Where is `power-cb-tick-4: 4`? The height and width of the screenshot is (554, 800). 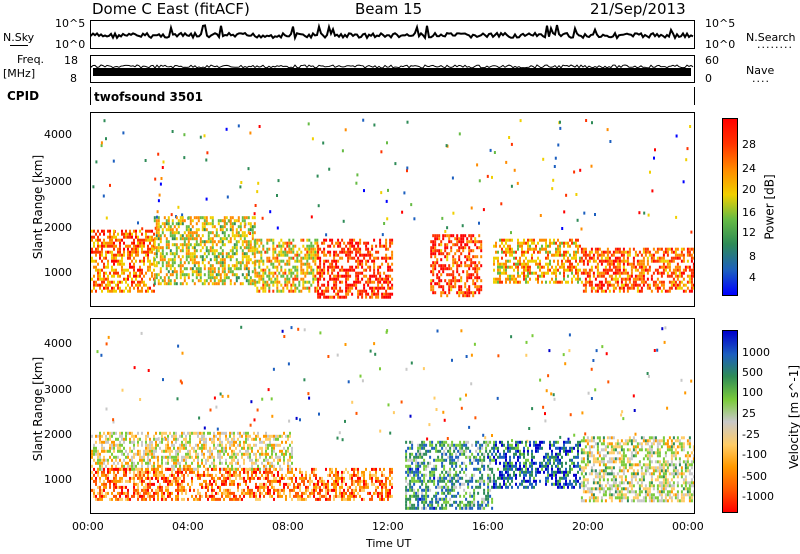
power-cb-tick-4: 4 is located at coordinates (752, 277).